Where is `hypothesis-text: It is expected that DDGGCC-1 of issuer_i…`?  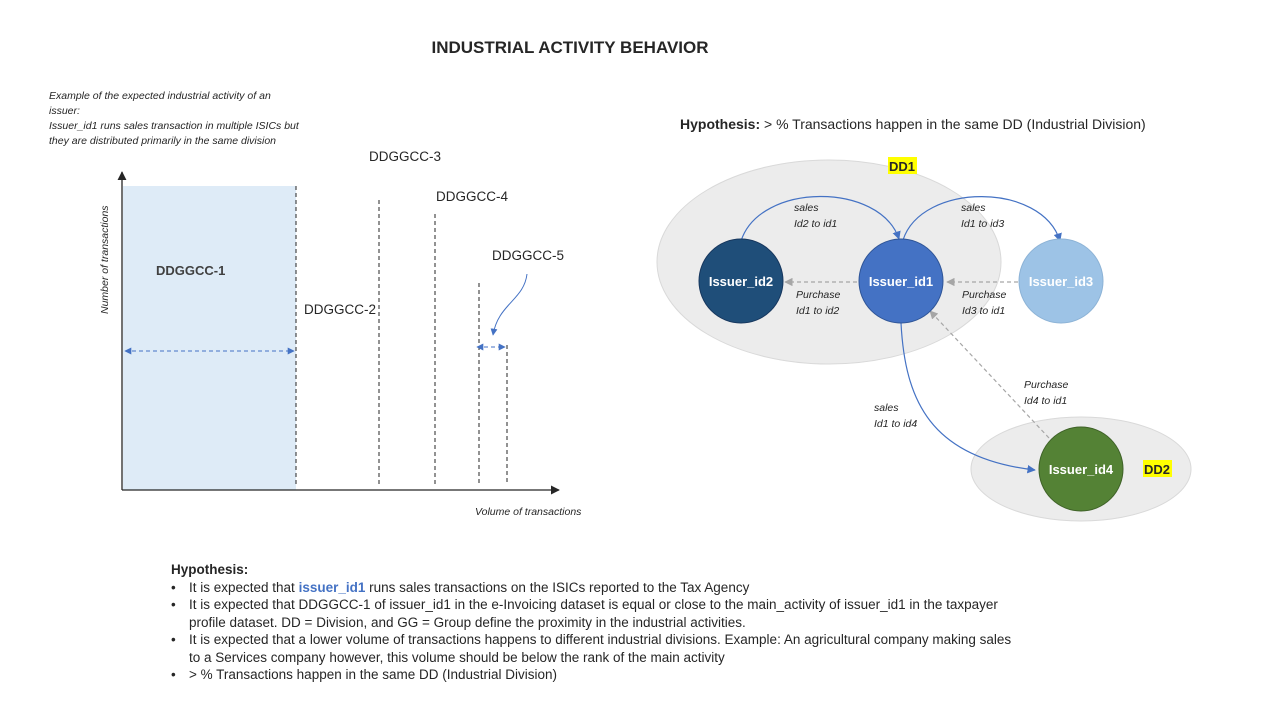 hypothesis-text: It is expected that DDGGCC-1 of issuer_i… is located at coordinates (593, 604).